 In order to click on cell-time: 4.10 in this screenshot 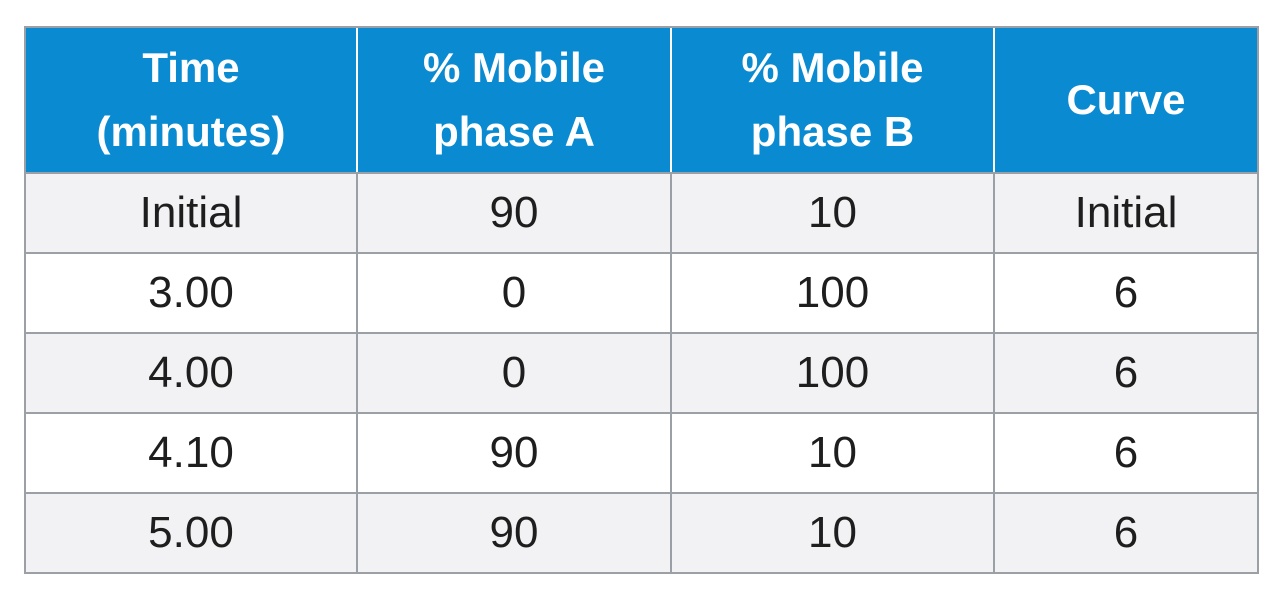, I will do `click(191, 453)`.